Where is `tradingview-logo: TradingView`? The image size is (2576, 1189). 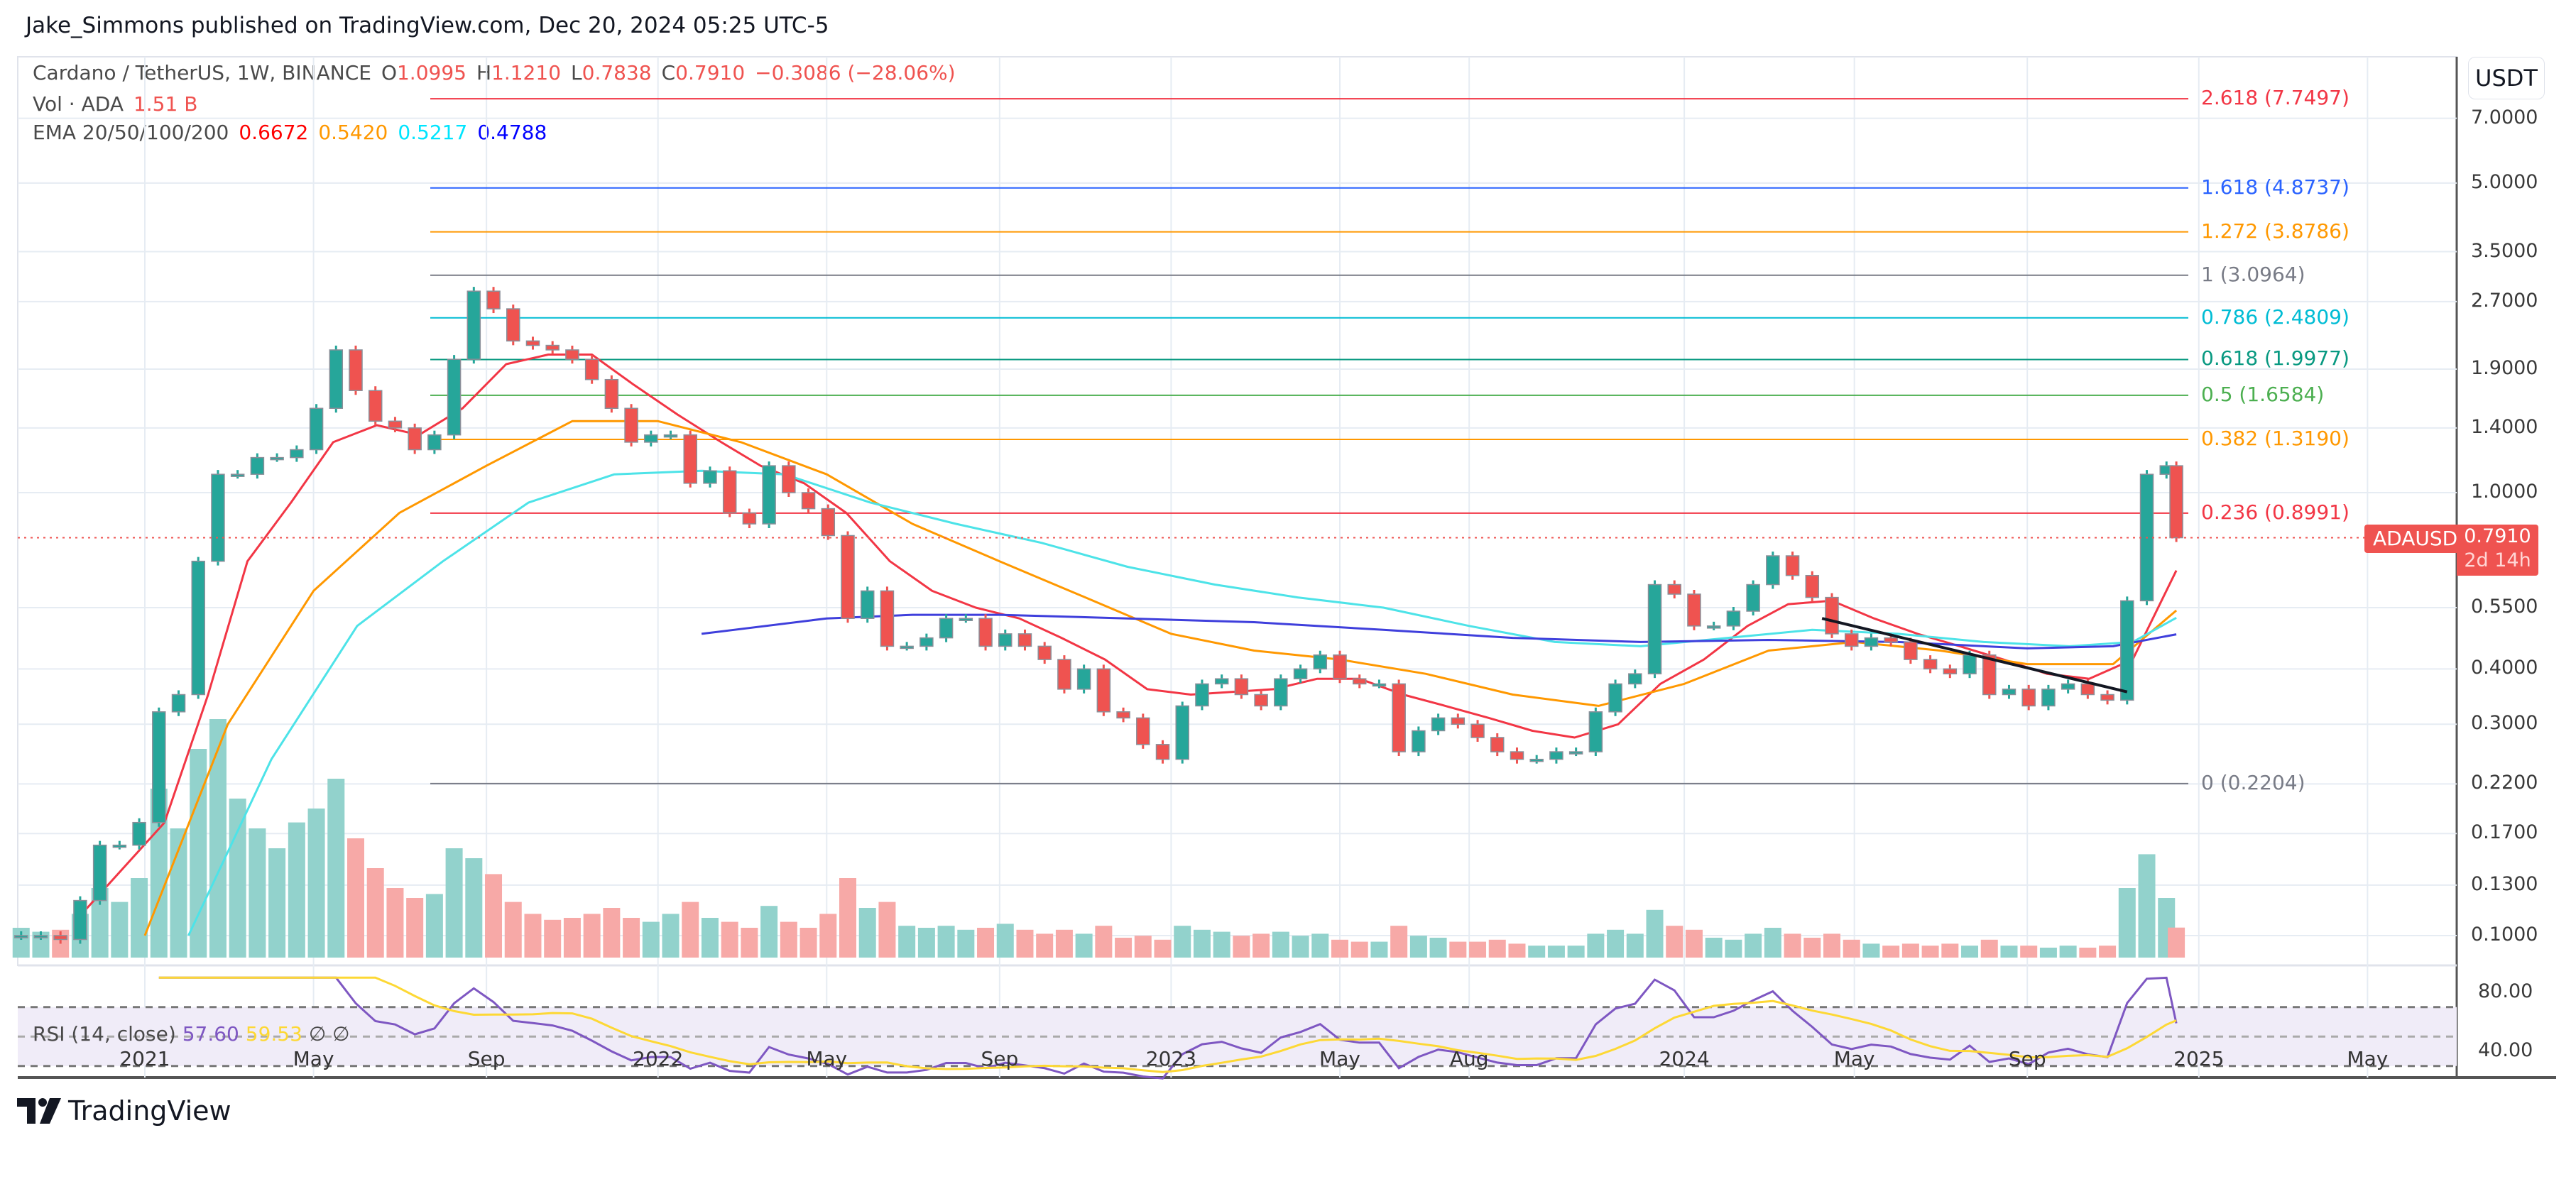
tradingview-logo: TradingView is located at coordinates (124, 1111).